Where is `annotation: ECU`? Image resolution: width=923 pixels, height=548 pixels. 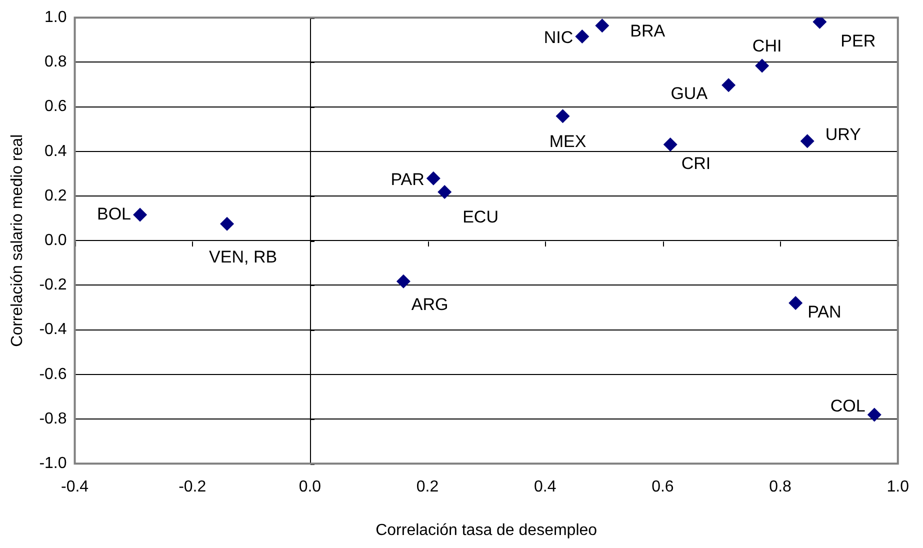
annotation: ECU is located at coordinates (480, 217).